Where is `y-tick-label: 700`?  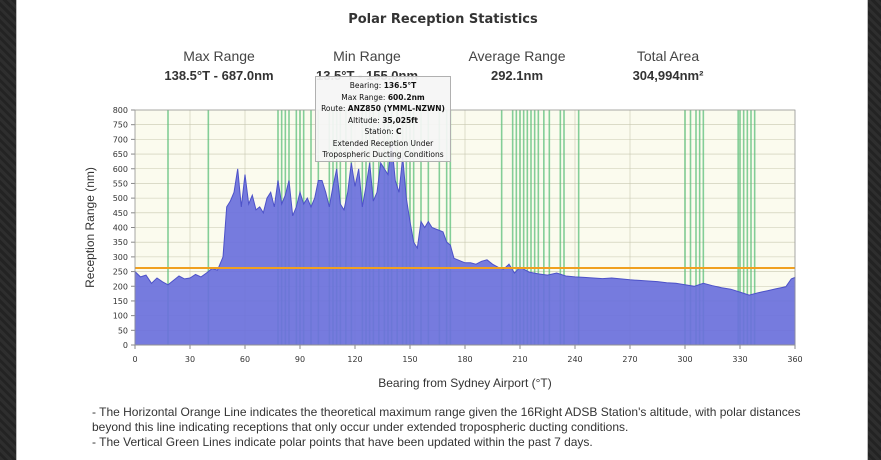 y-tick-label: 700 is located at coordinates (120, 139).